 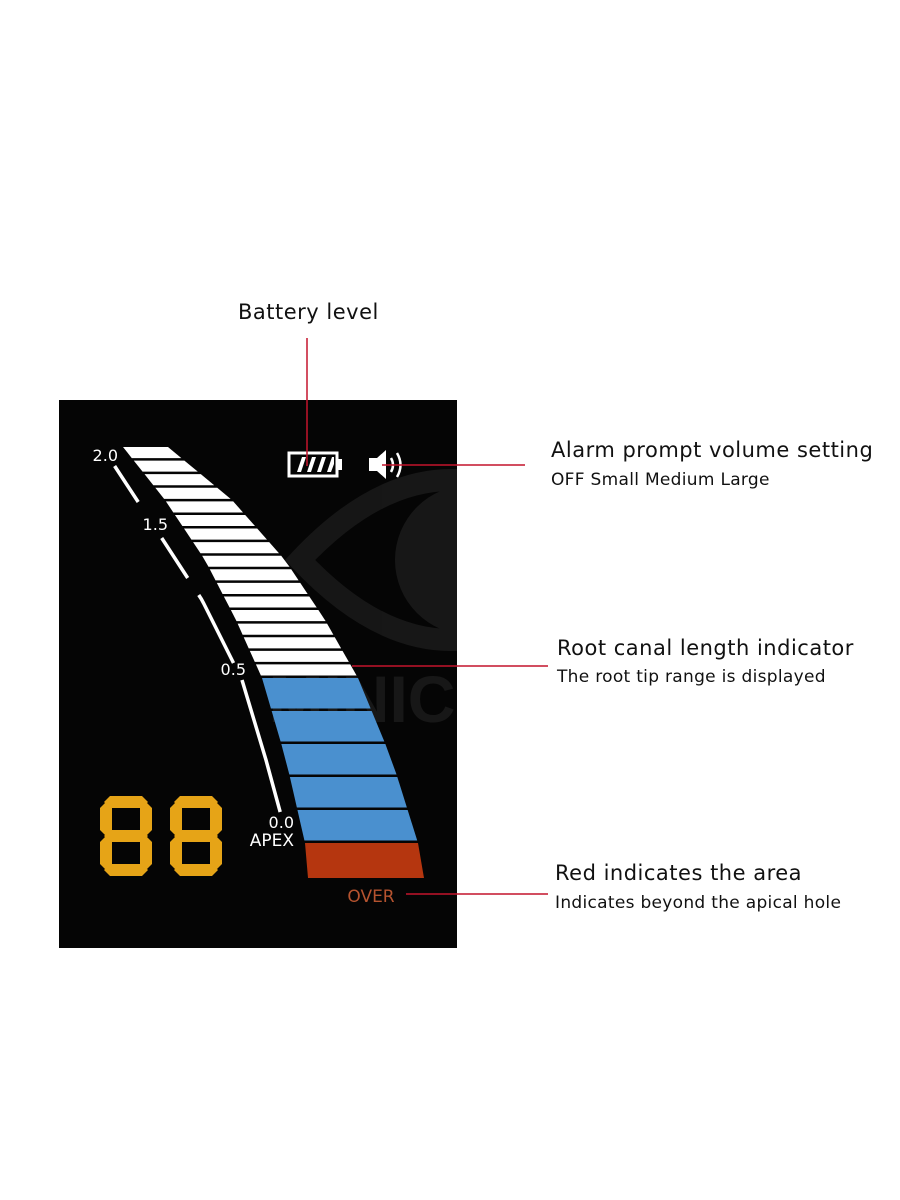 I want to click on red-area-annotation-subtitle: Indicates beyond the apical hole, so click(x=698, y=903).